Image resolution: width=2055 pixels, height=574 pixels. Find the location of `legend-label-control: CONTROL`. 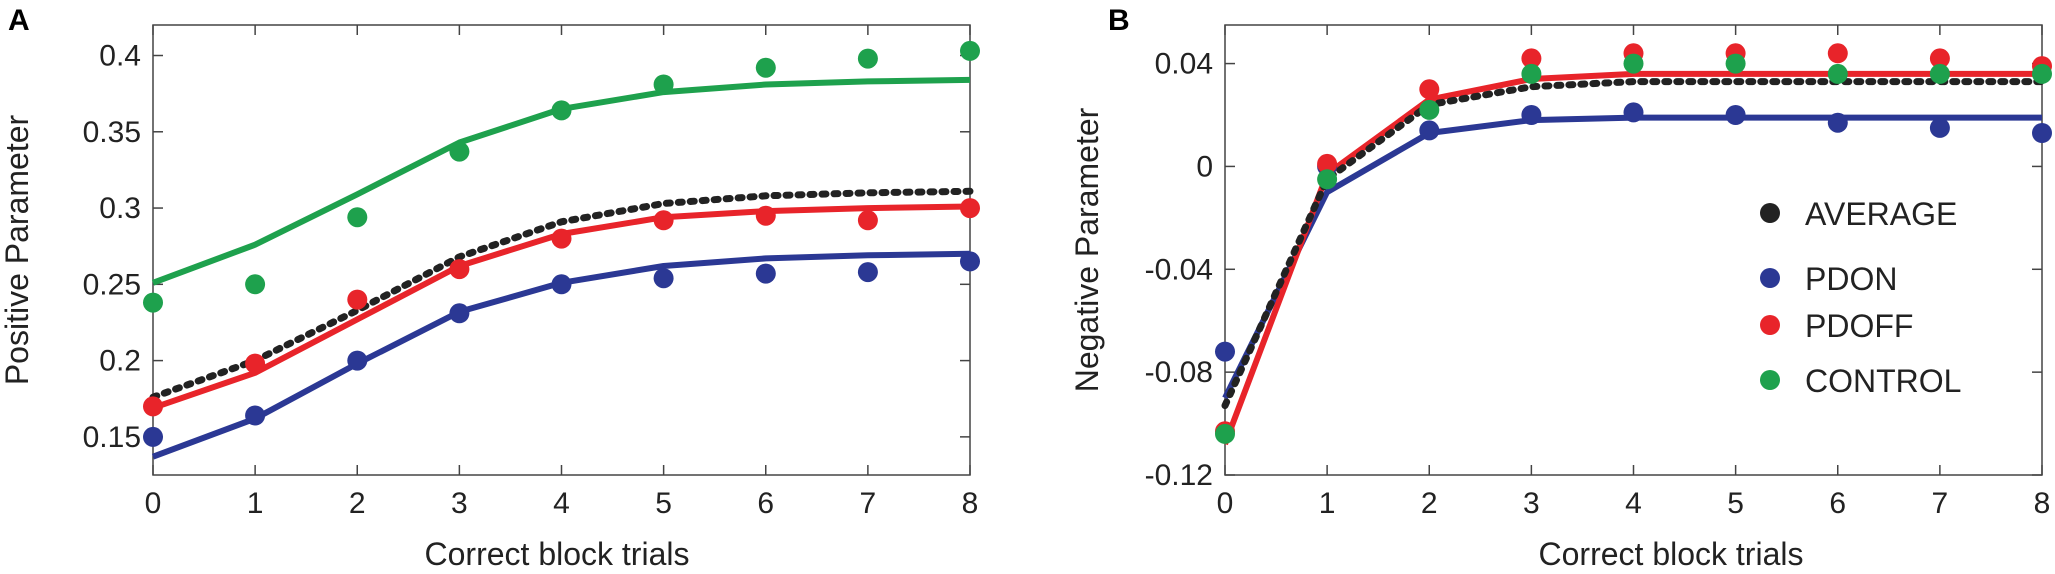

legend-label-control: CONTROL is located at coordinates (1883, 381).